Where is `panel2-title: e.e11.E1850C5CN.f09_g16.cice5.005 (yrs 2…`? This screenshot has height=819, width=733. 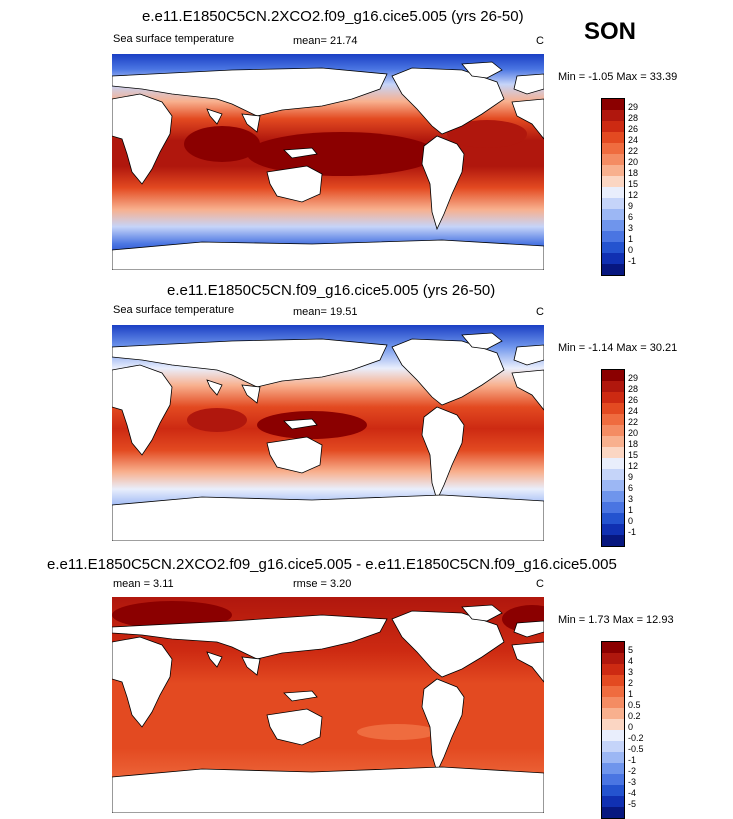
panel2-title: e.e11.E1850C5CN.f09_g16.cice5.005 (yrs 2… is located at coordinates (331, 290).